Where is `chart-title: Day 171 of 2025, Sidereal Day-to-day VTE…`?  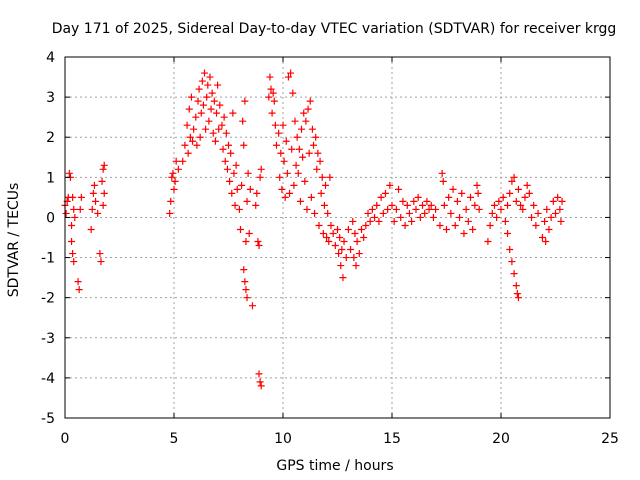
chart-title: Day 171 of 2025, Sidereal Day-to-day VTE… is located at coordinates (334, 29).